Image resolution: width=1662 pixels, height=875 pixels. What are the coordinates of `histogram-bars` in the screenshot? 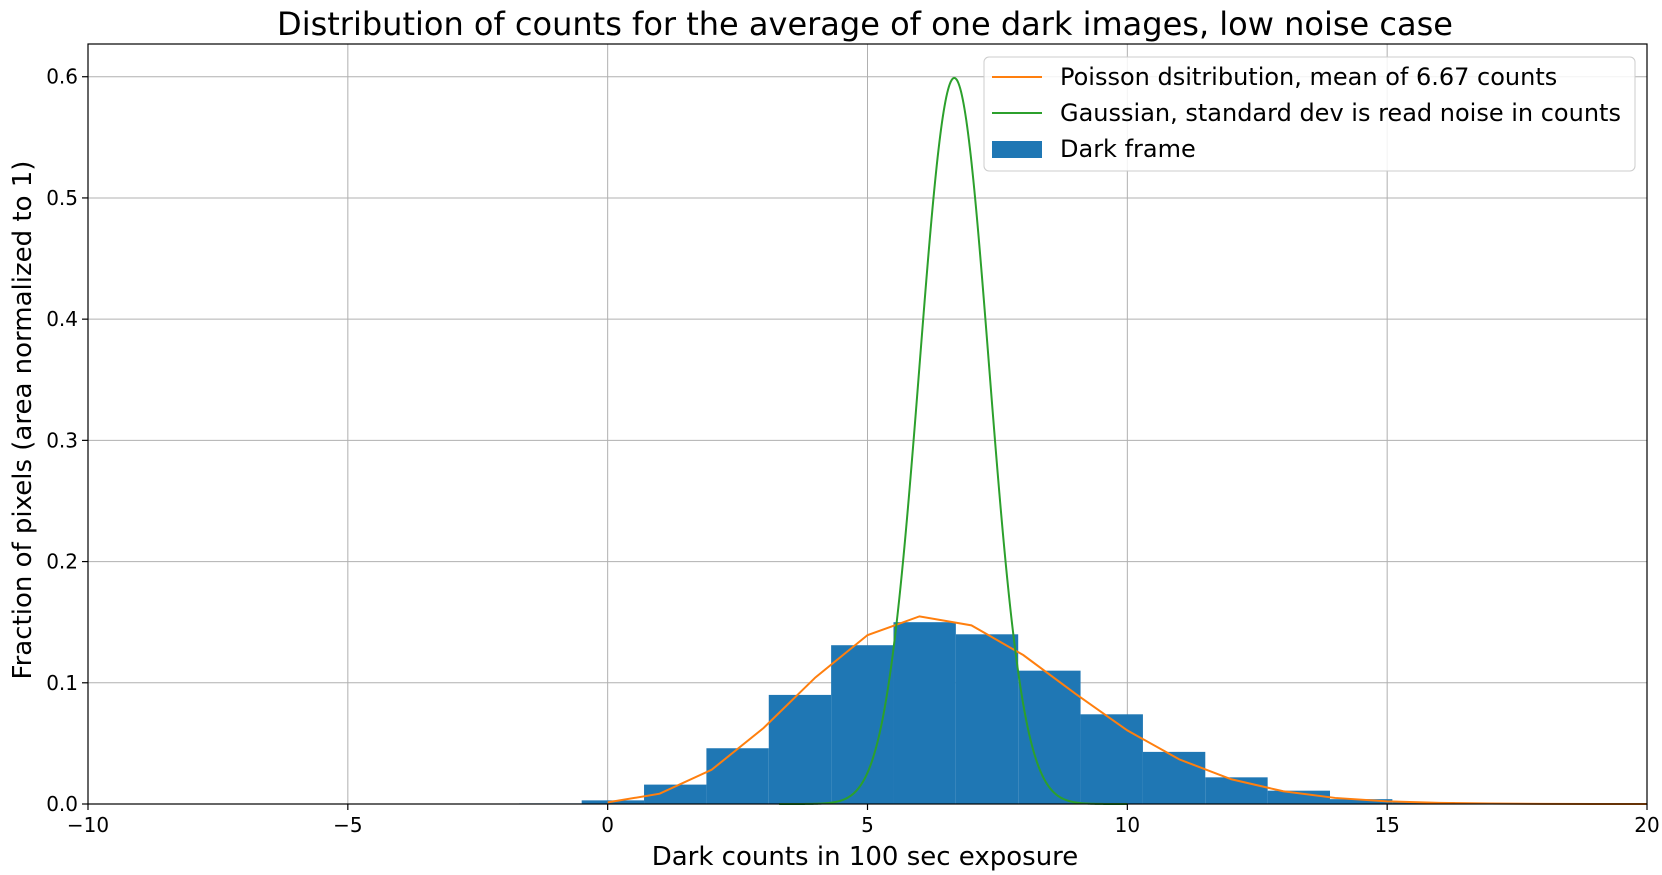 It's located at (1018, 713).